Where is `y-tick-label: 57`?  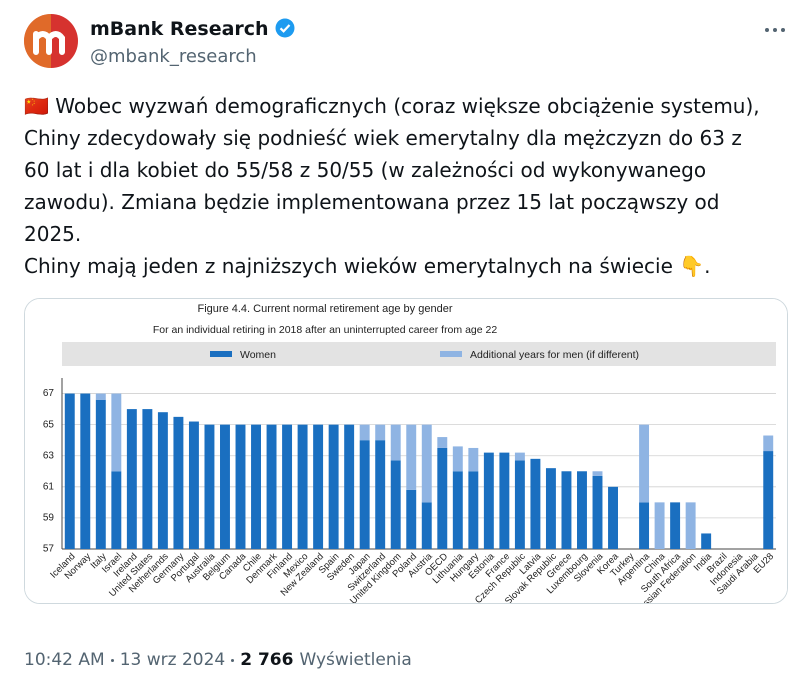
y-tick-label: 57 is located at coordinates (49, 549).